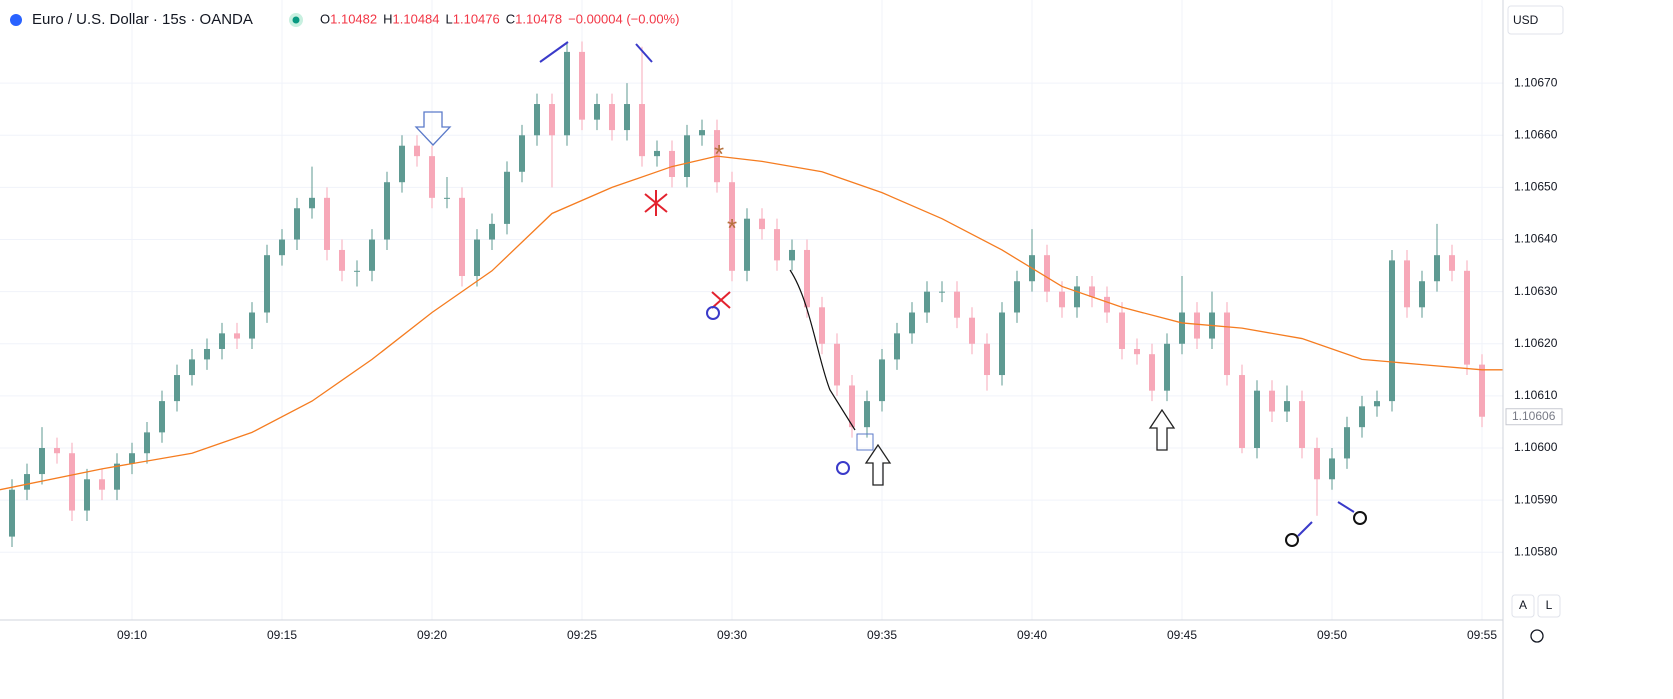  What do you see at coordinates (1482, 635) in the screenshot?
I see `x-tick-label: 09:55` at bounding box center [1482, 635].